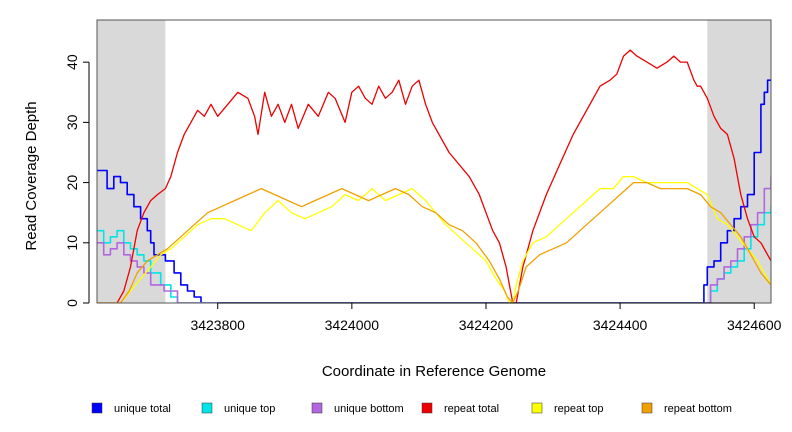  Describe the element at coordinates (72, 303) in the screenshot. I see `y-tick-label: 0` at that location.